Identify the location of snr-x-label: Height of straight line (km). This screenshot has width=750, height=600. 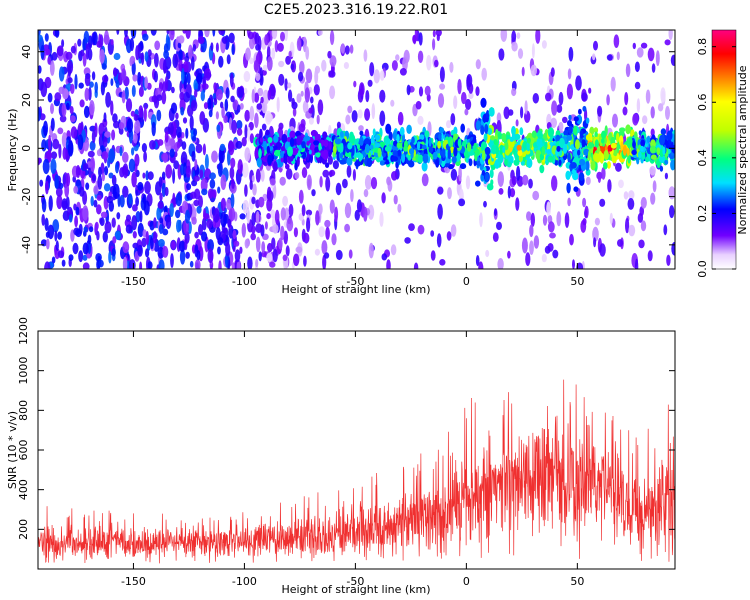
(355, 589).